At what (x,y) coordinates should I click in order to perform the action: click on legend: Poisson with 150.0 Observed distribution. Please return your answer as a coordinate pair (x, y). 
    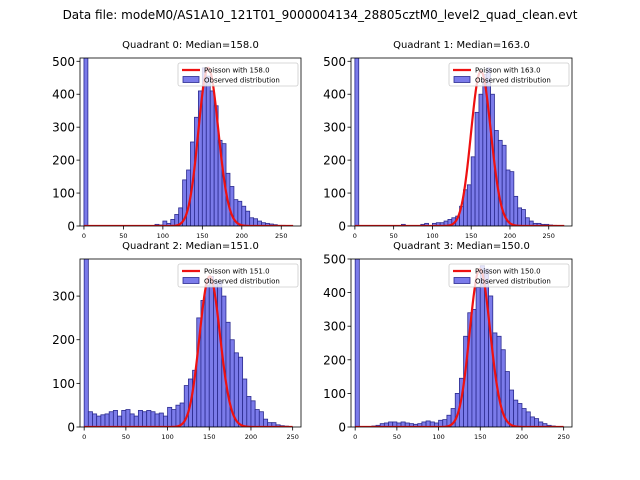
    Looking at the image, I should click on (509, 275).